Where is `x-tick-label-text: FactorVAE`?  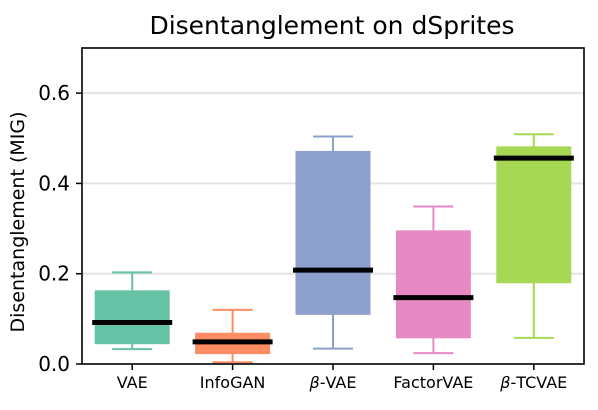
x-tick-label-text: FactorVAE is located at coordinates (433, 382).